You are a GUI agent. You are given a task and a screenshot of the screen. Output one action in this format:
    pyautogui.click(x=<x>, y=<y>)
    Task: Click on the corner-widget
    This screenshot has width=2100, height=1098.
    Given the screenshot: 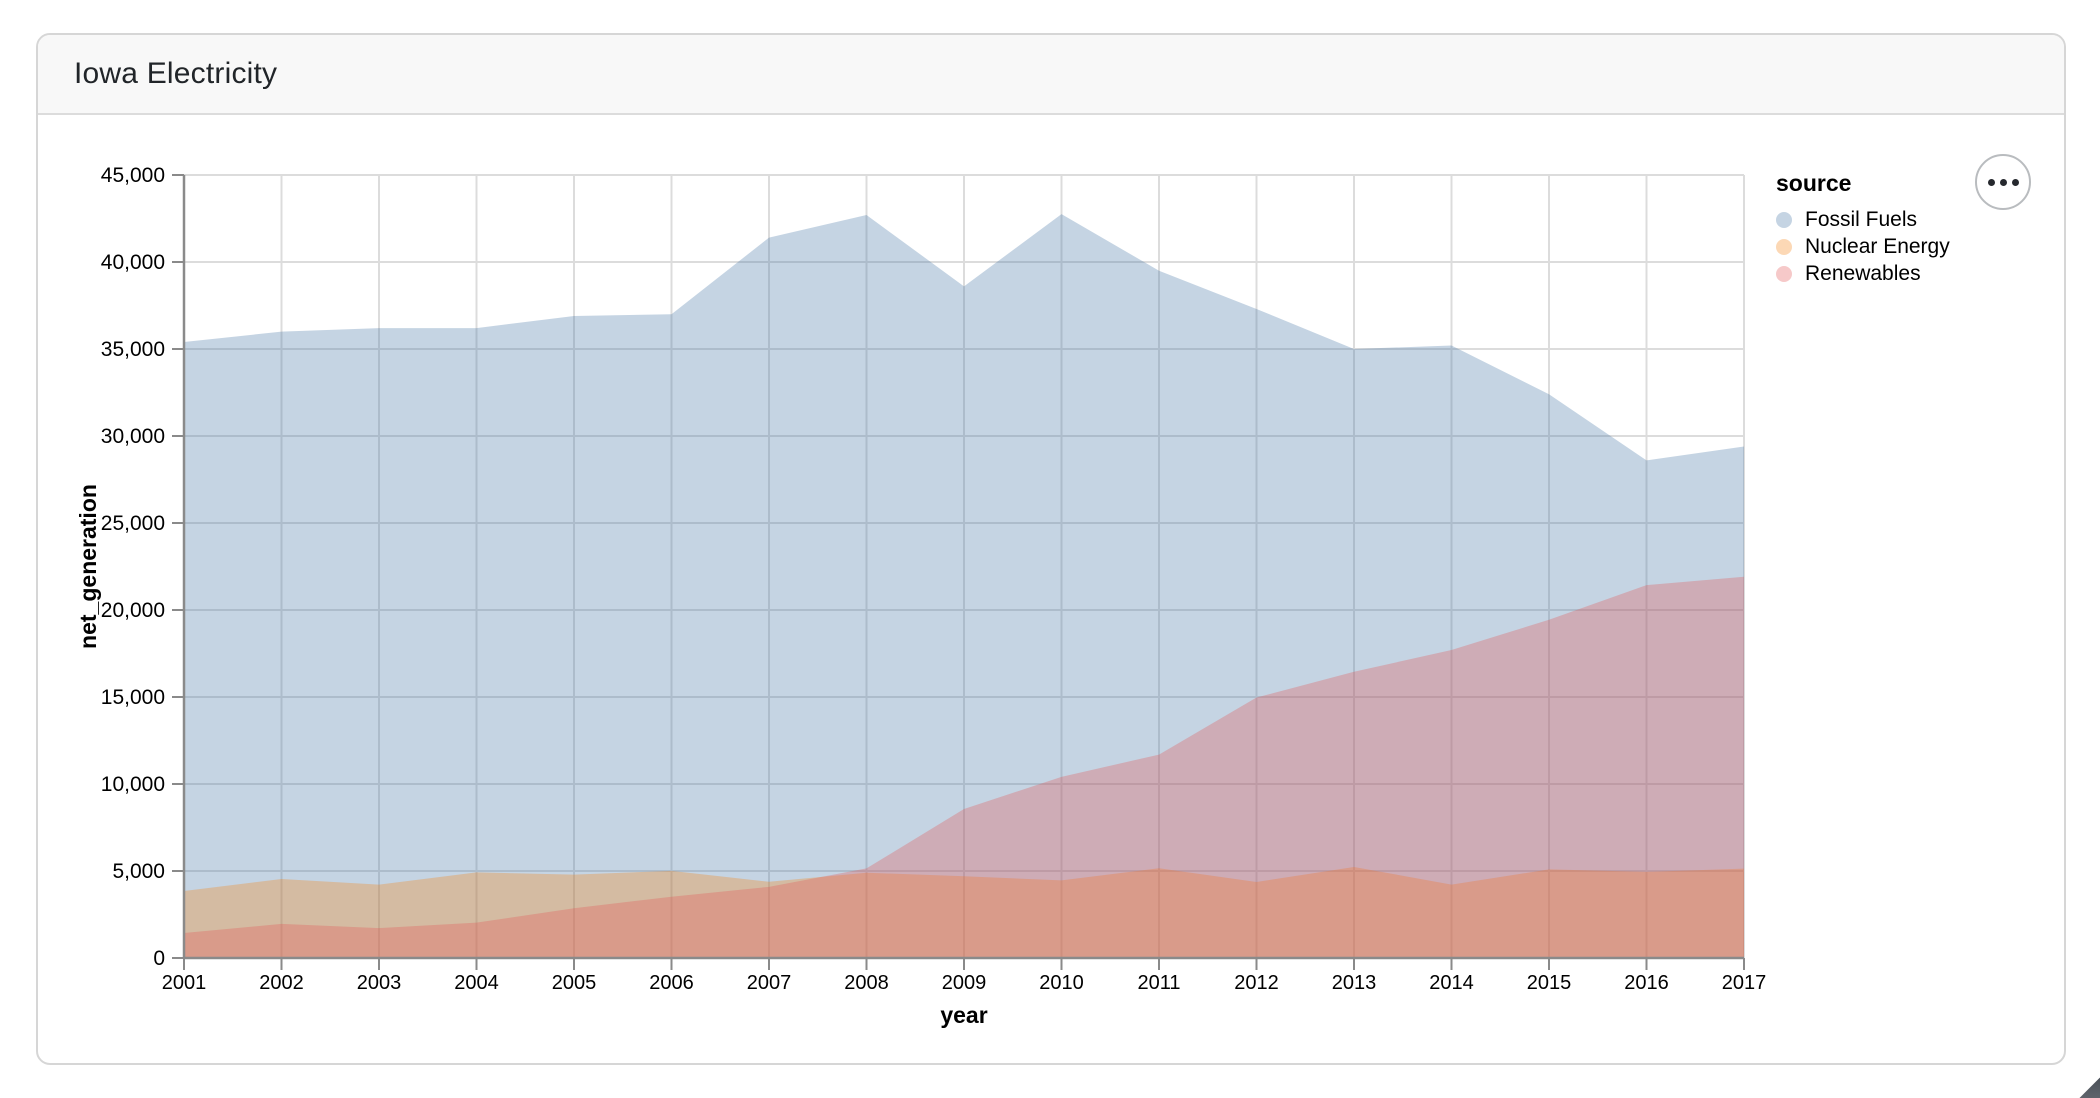 What is the action you would take?
    pyautogui.click(x=2086, y=1085)
    